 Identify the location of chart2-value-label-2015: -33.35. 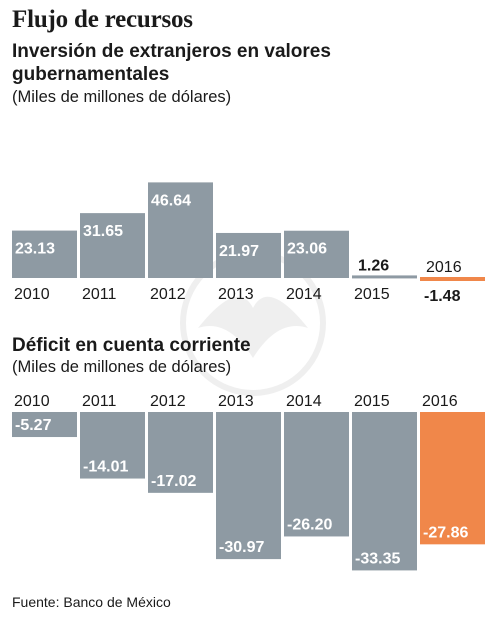
(377, 558).